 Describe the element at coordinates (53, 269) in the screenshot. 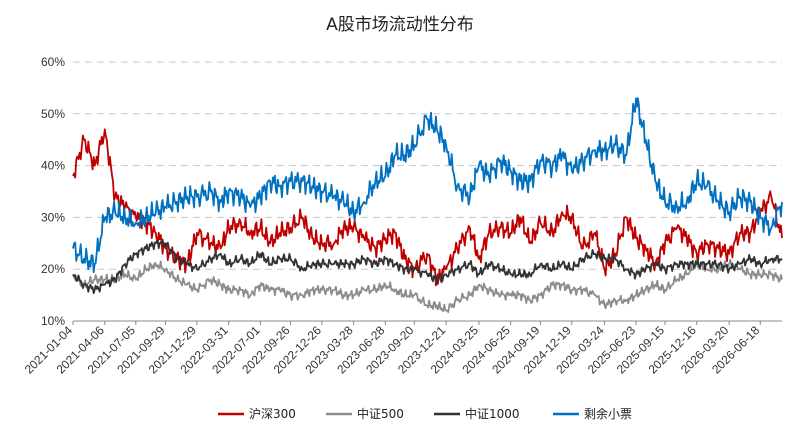

I see `y-tick-label: 20%` at that location.